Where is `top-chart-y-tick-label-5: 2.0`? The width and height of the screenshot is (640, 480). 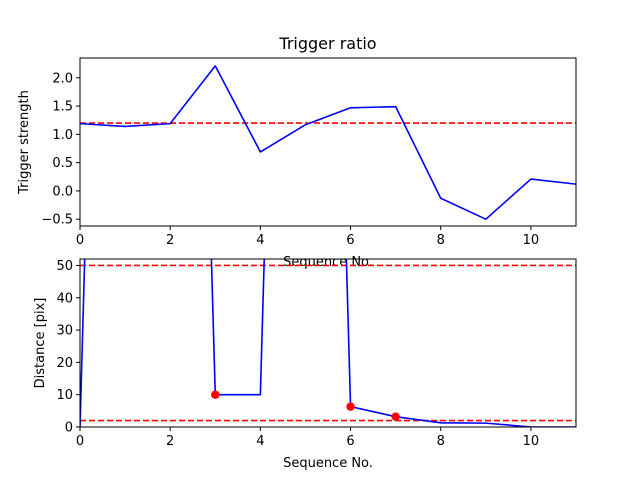
top-chart-y-tick-label-5: 2.0 is located at coordinates (62, 78).